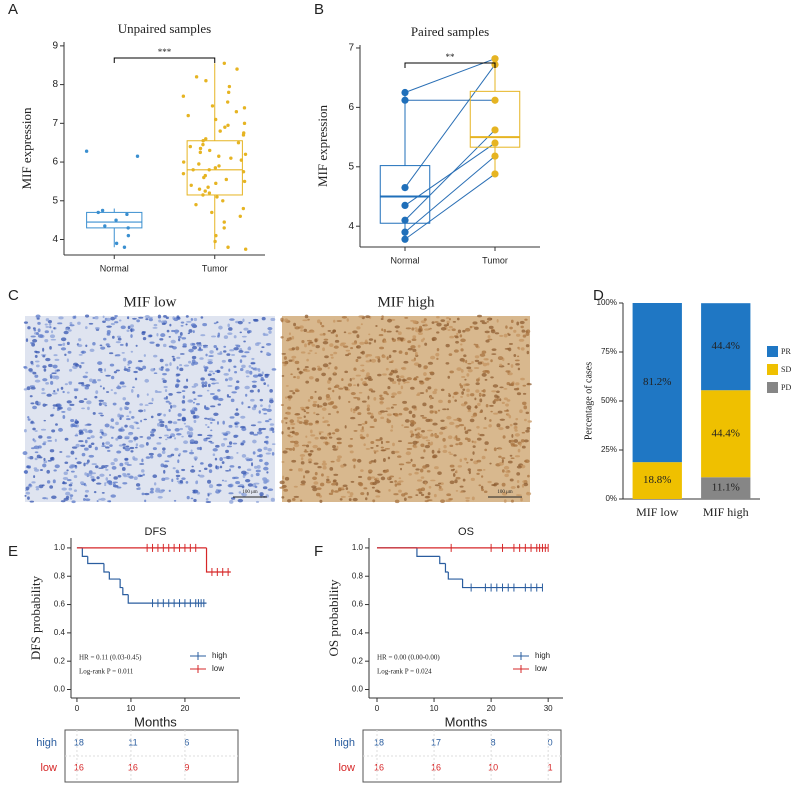 The width and height of the screenshot is (793, 787). I want to click on at-risk-count: 8, so click(493, 742).